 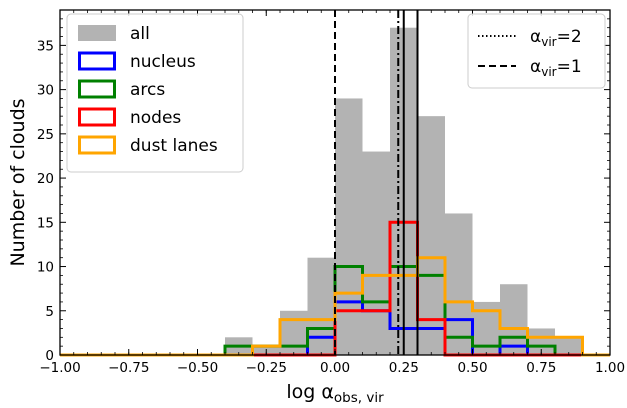 What do you see at coordinates (45, 46) in the screenshot?
I see `y-tick-label: 35` at bounding box center [45, 46].